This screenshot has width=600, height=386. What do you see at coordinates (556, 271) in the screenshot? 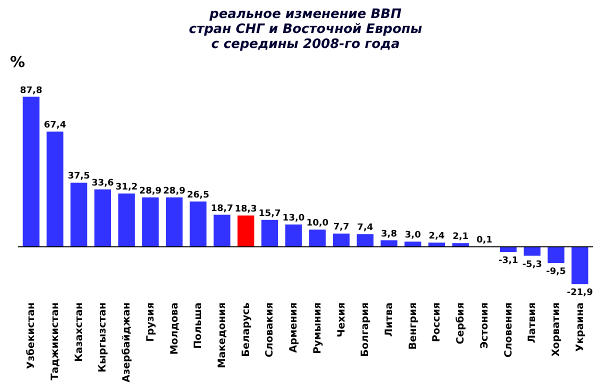
I see `data-label: -9,5` at bounding box center [556, 271].